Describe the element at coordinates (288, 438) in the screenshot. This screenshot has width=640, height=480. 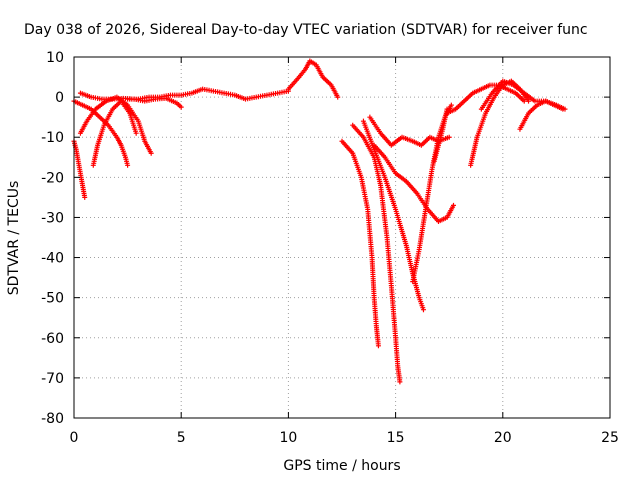
I see `x-tick-label: 10` at that location.